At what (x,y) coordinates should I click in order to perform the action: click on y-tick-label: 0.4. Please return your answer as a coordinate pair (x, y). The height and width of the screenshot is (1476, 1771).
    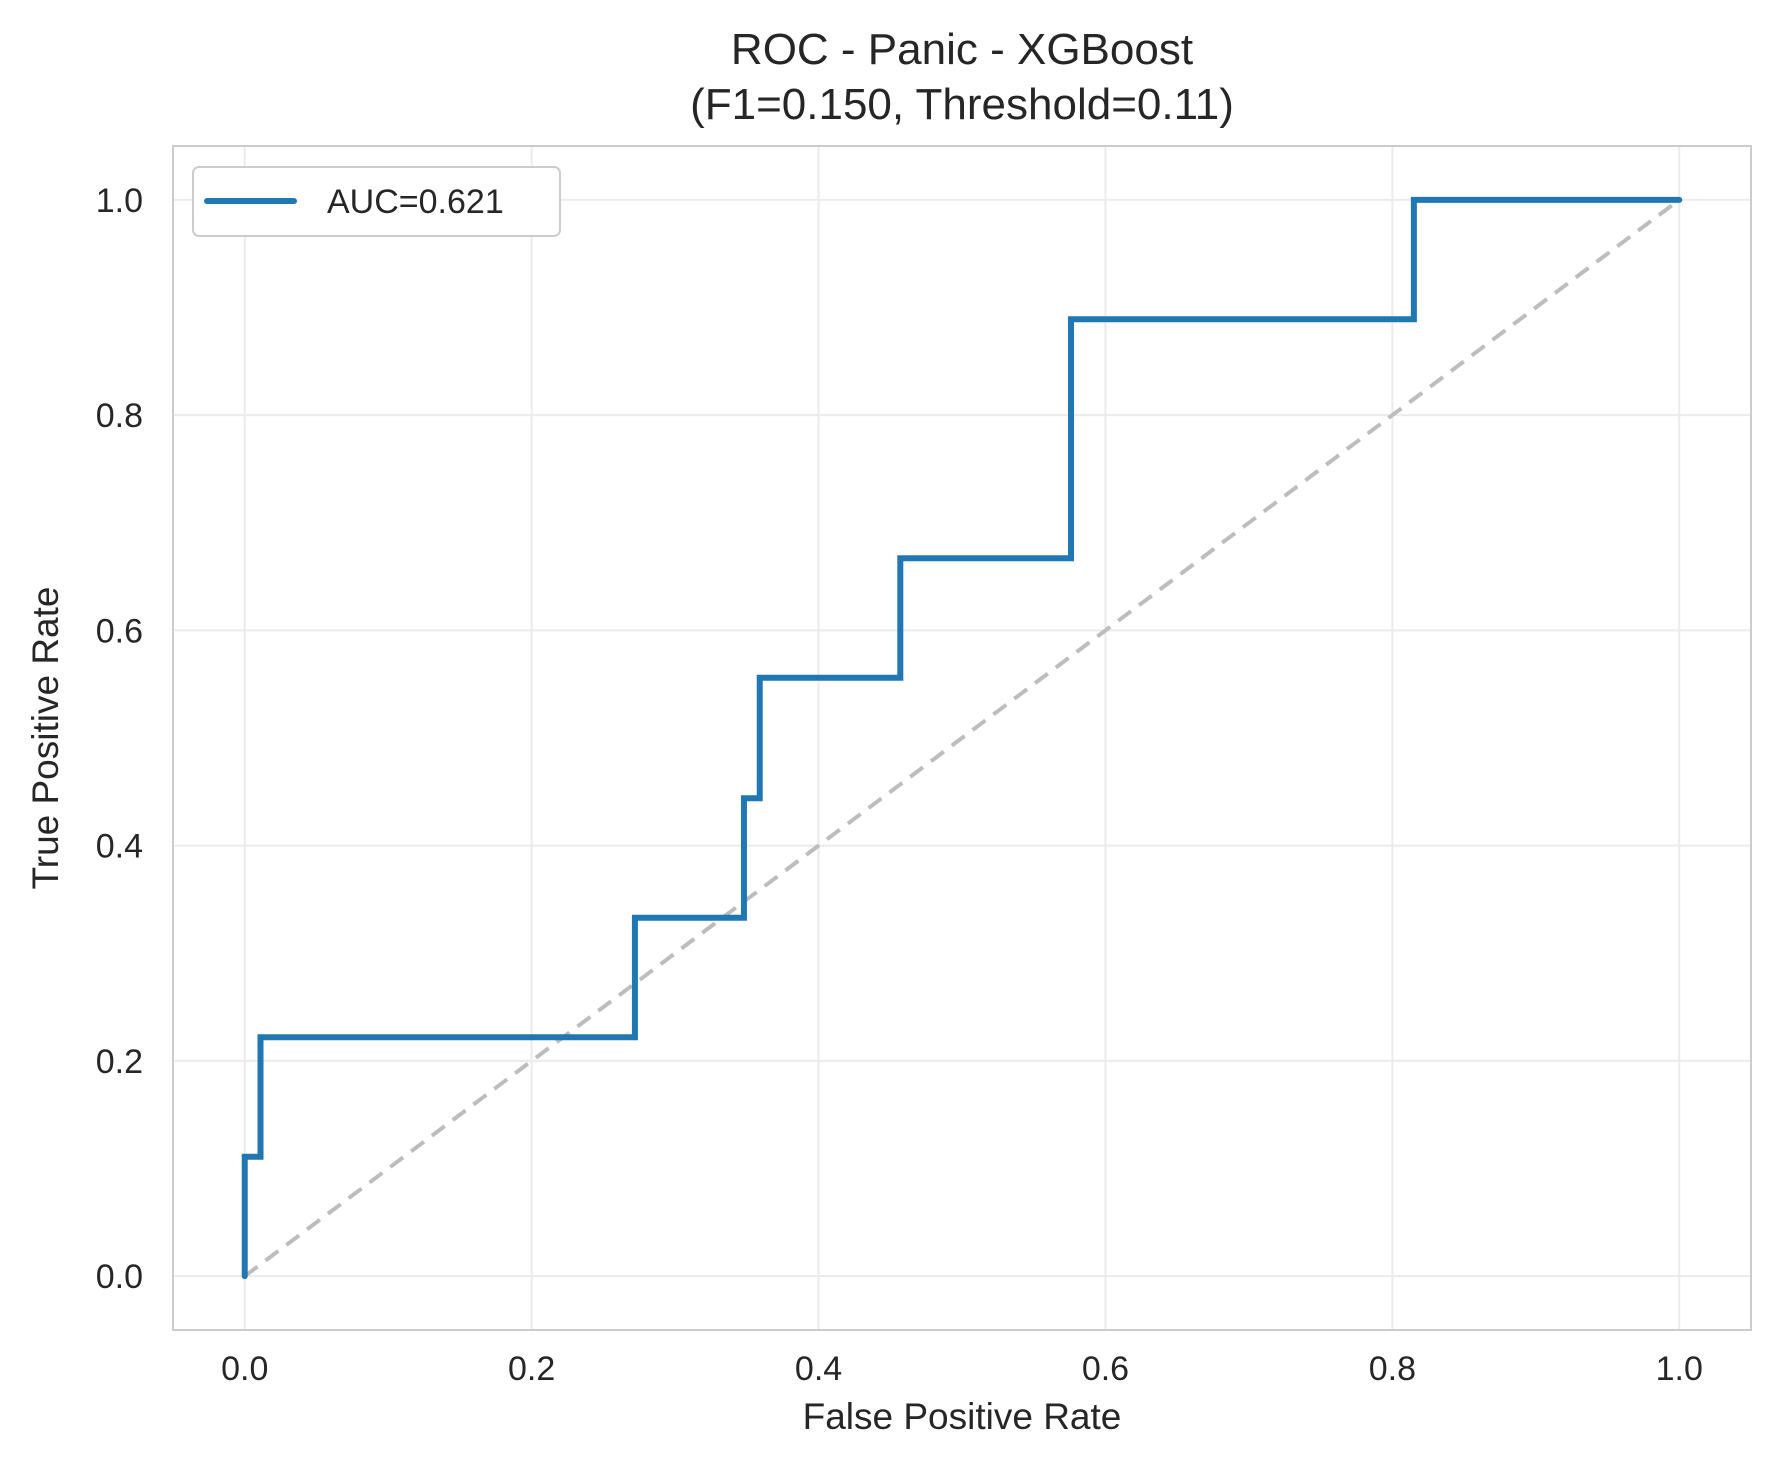
    Looking at the image, I should click on (119, 847).